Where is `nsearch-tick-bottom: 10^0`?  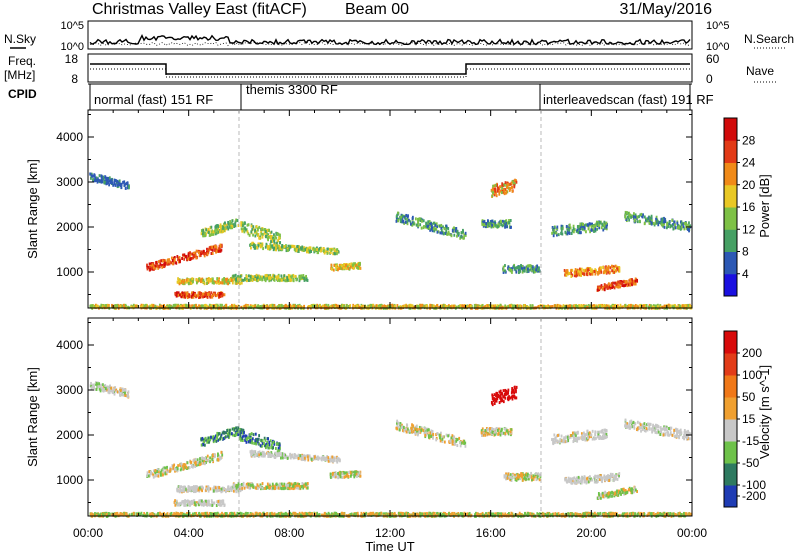 nsearch-tick-bottom: 10^0 is located at coordinates (718, 47).